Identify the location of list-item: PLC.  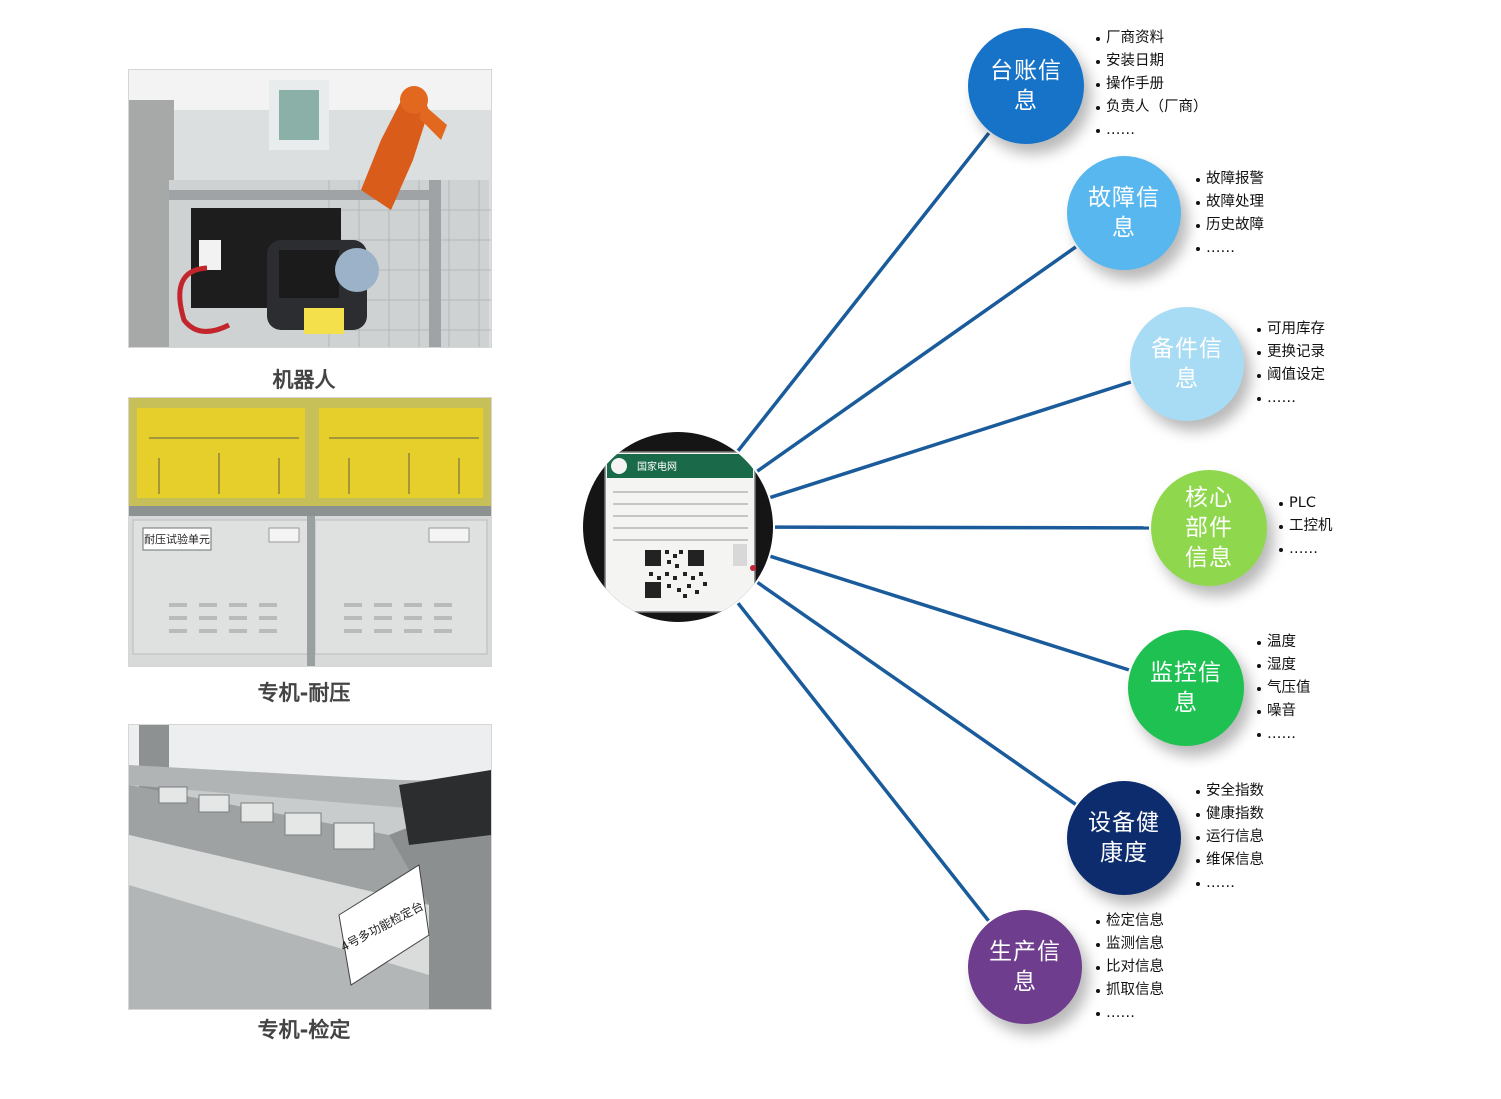
(1306, 503).